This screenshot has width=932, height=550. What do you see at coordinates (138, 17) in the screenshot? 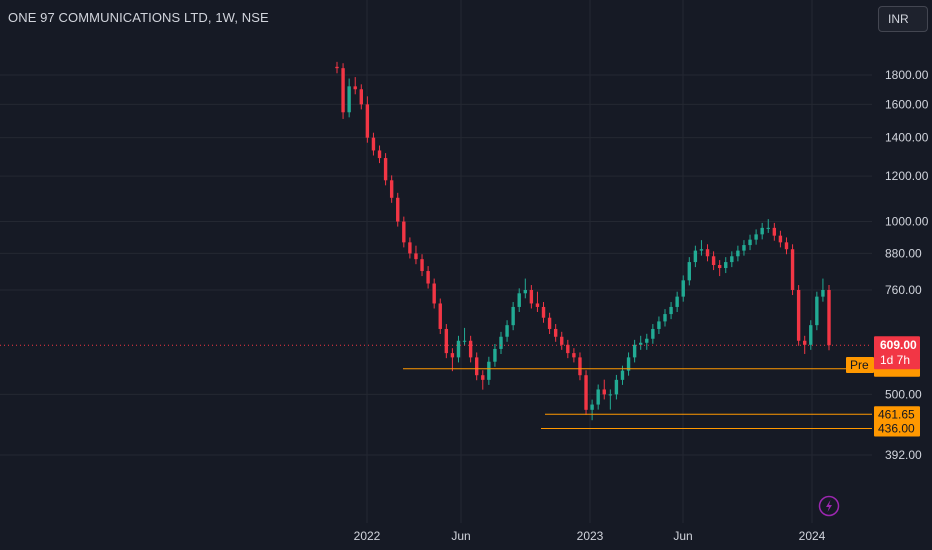
I see `chart-title: ONE 97 COMMUNICATIONS LTD, 1W, NSE` at bounding box center [138, 17].